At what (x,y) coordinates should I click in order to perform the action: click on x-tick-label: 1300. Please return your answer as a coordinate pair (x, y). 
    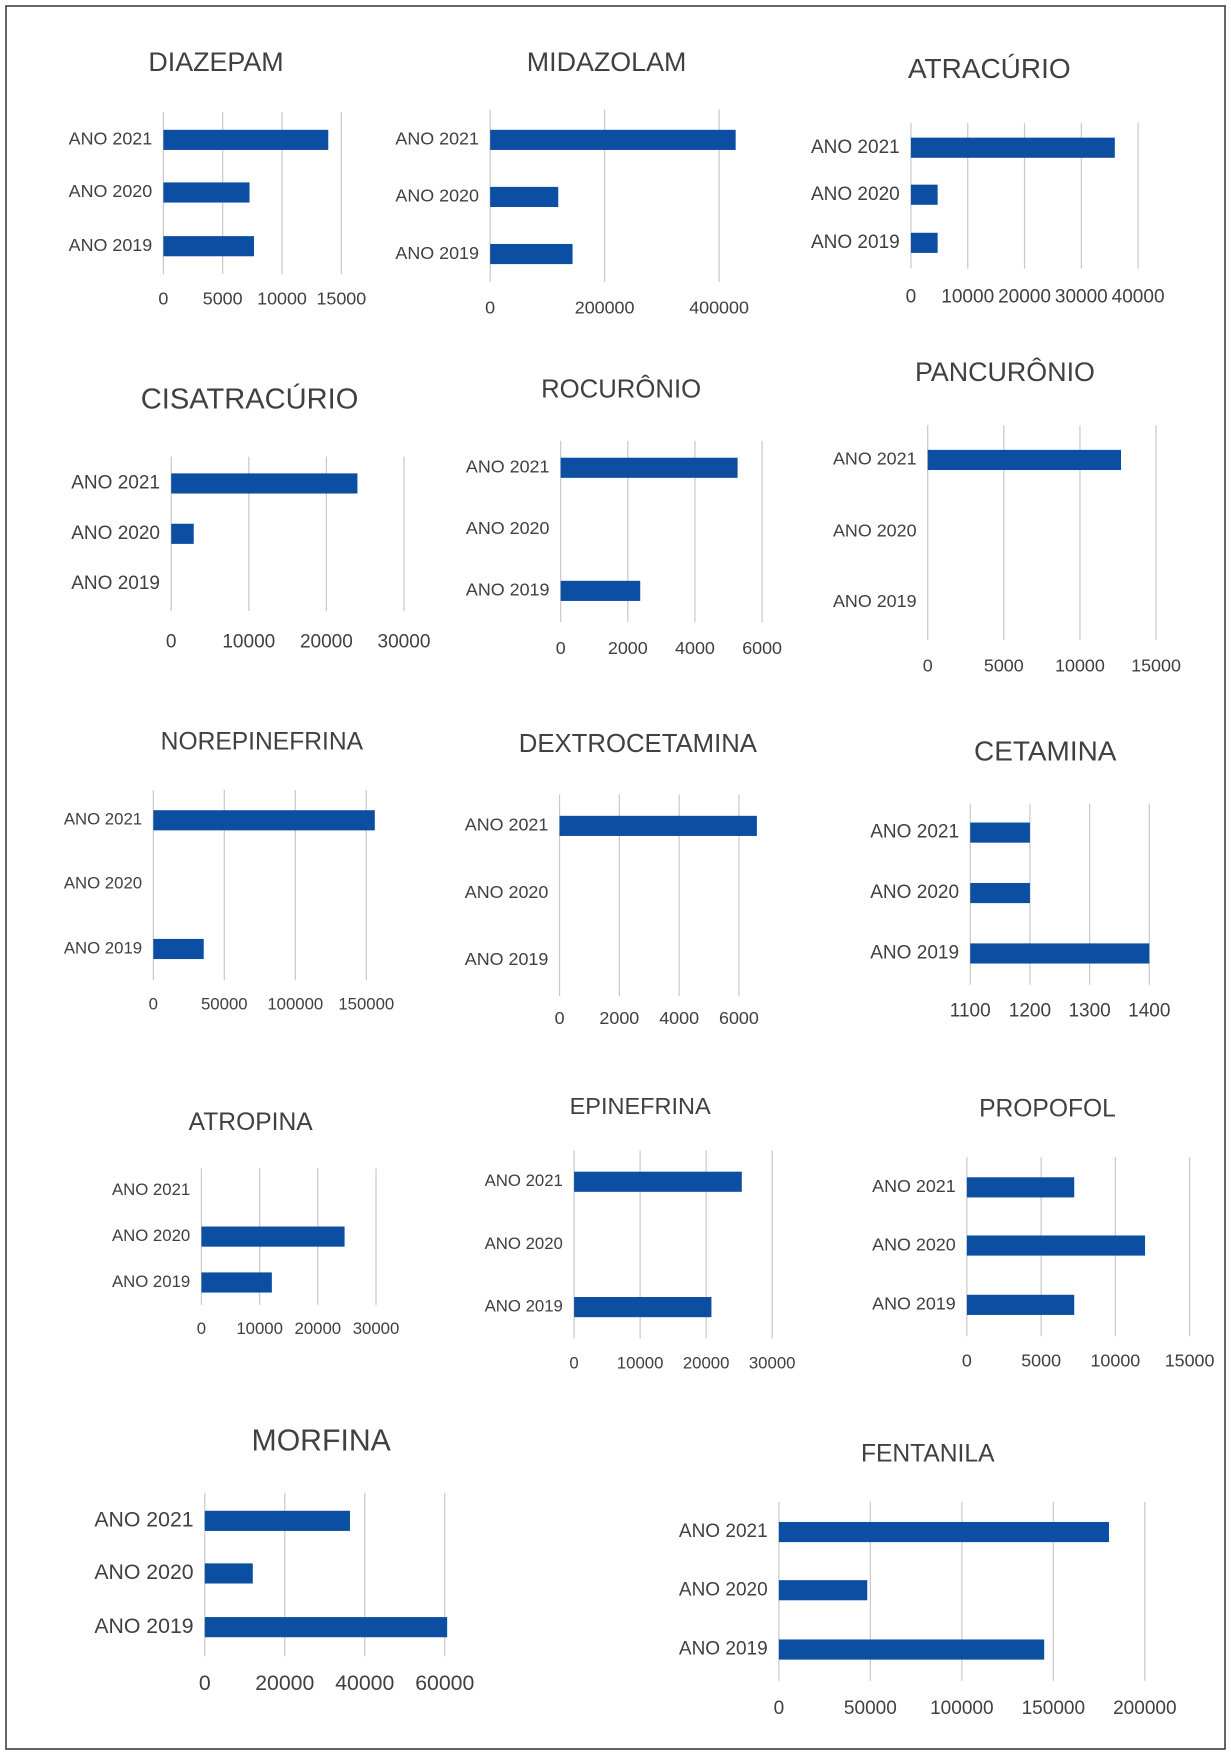
    Looking at the image, I should click on (1089, 1011).